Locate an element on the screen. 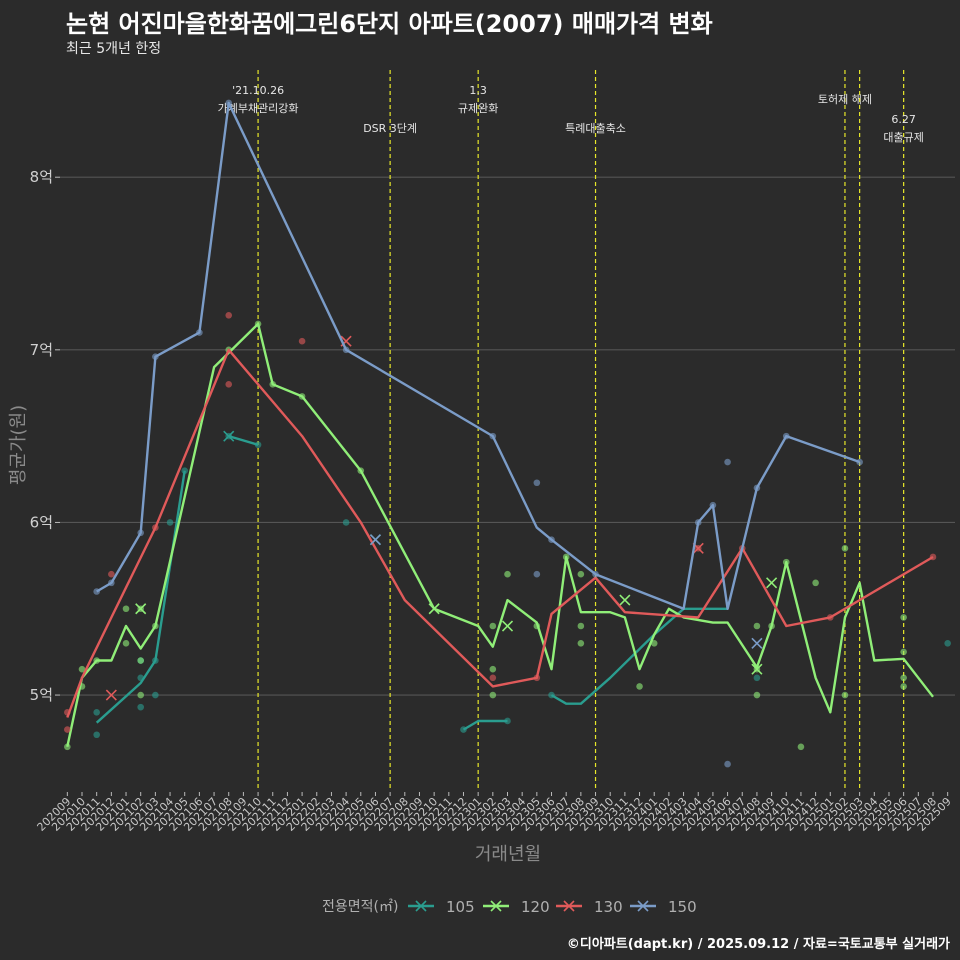  event-label-202301-1: 규제완화 is located at coordinates (478, 108).